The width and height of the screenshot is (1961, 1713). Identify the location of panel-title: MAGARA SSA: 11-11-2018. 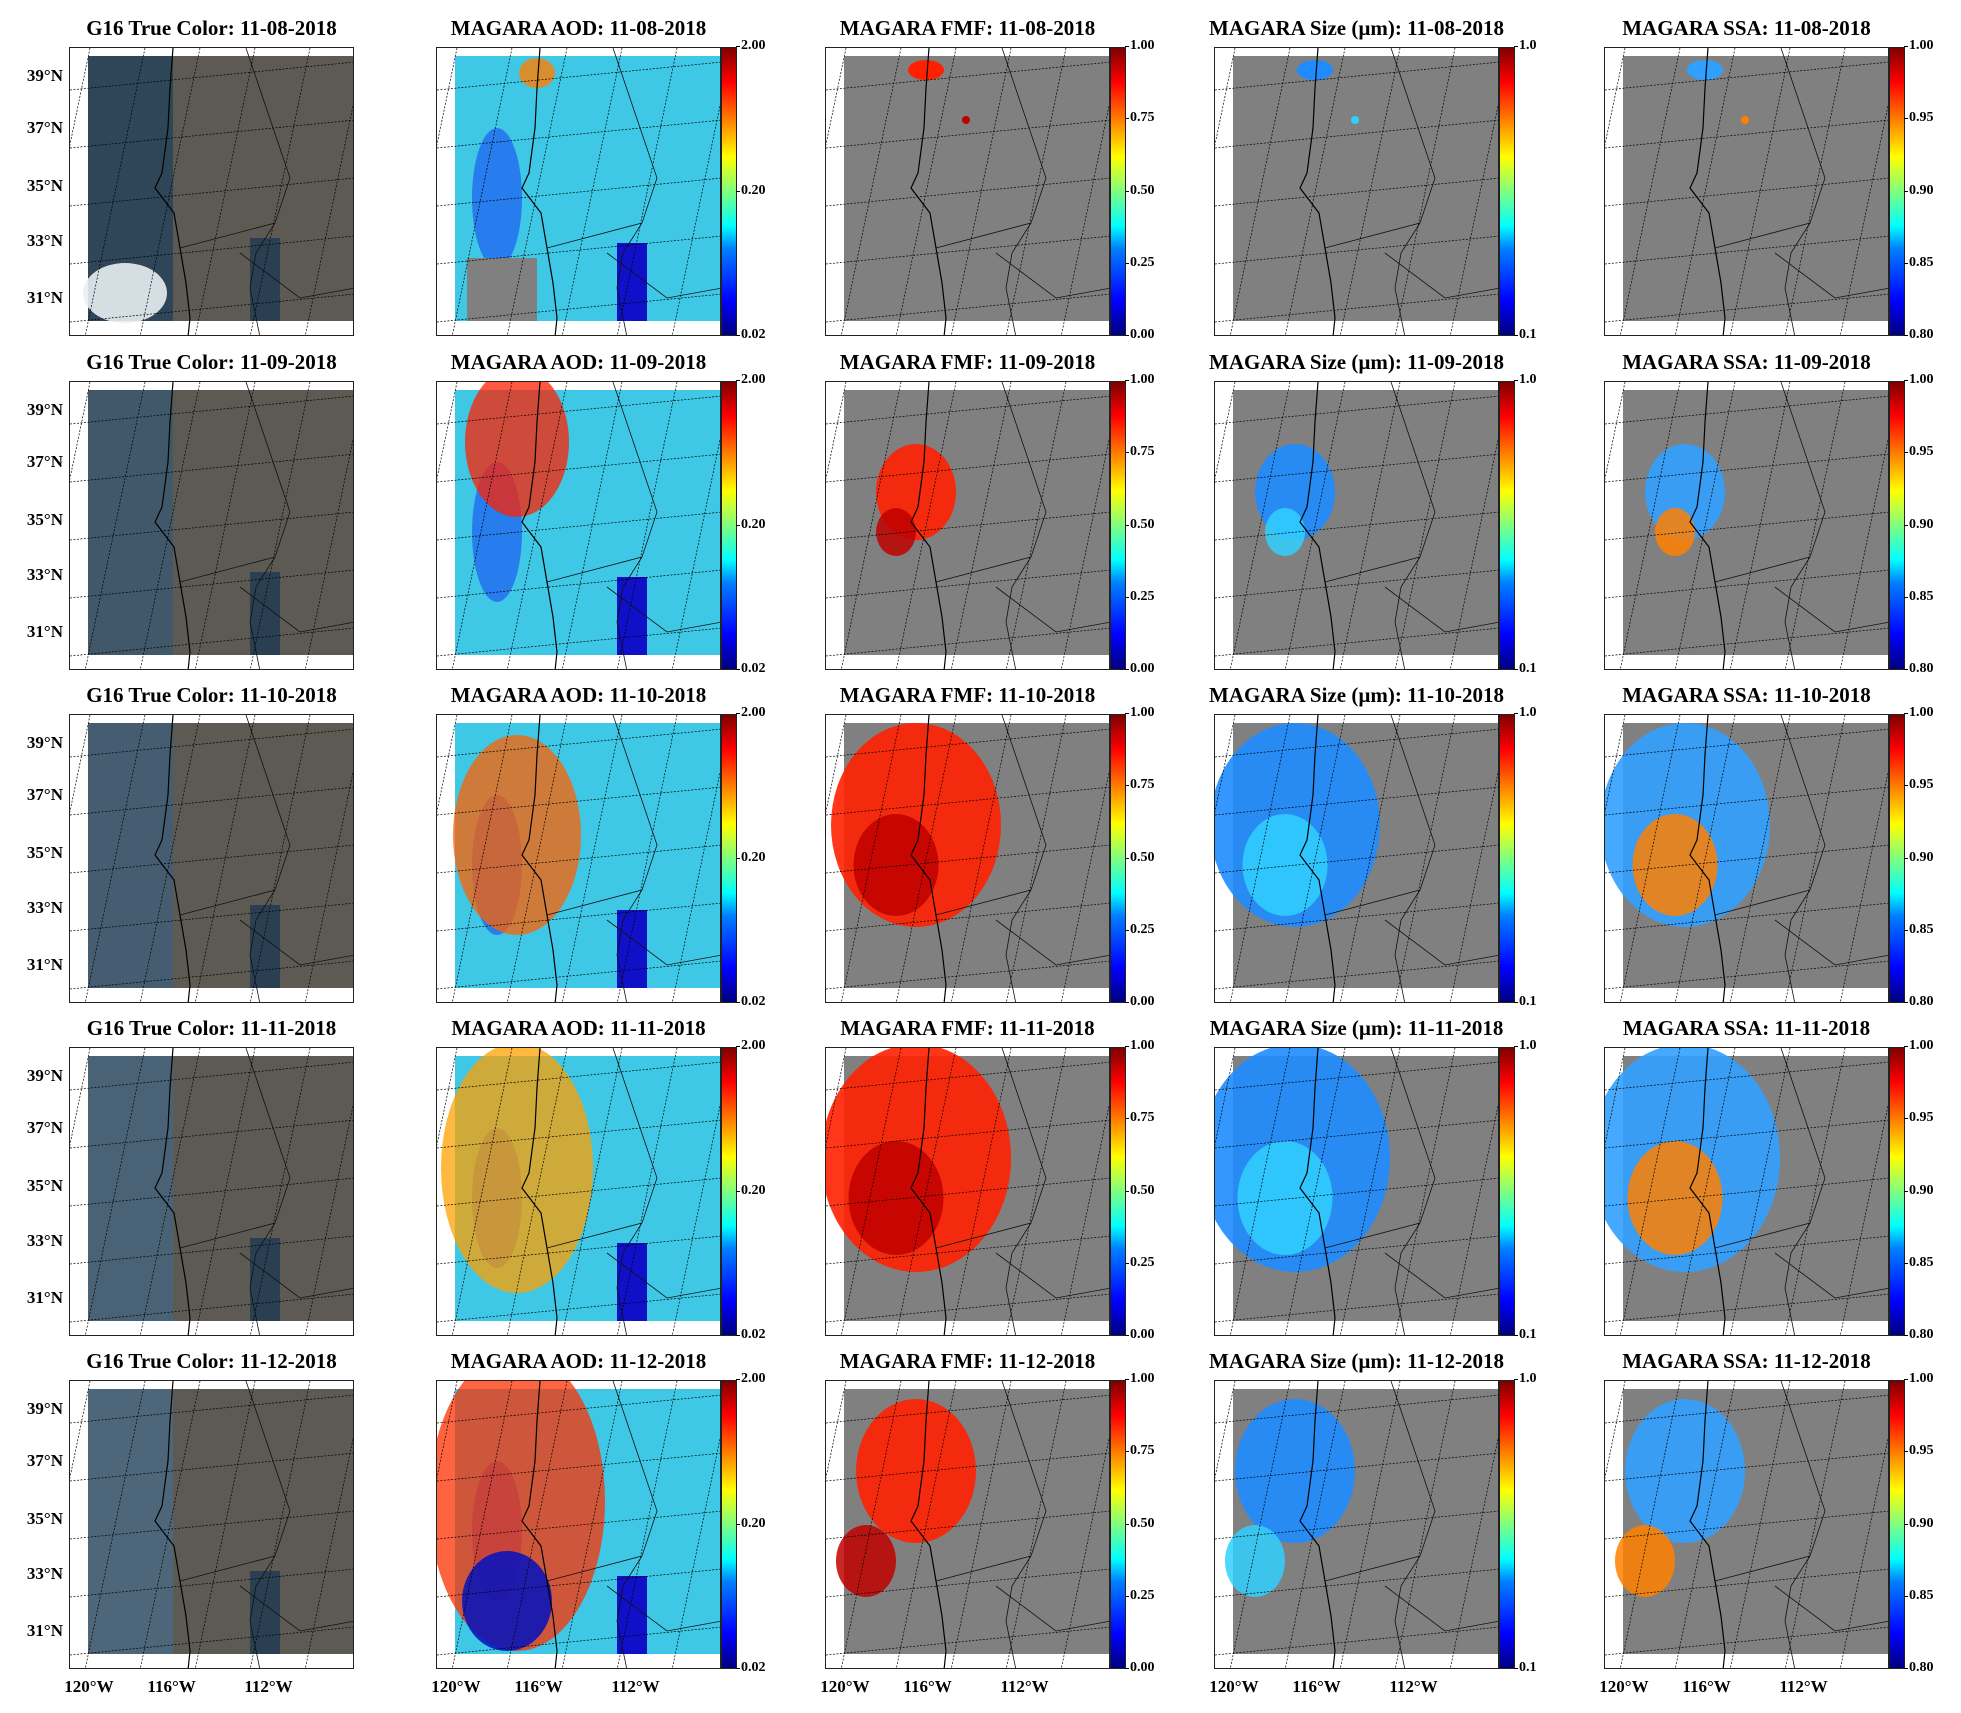
(1746, 1028).